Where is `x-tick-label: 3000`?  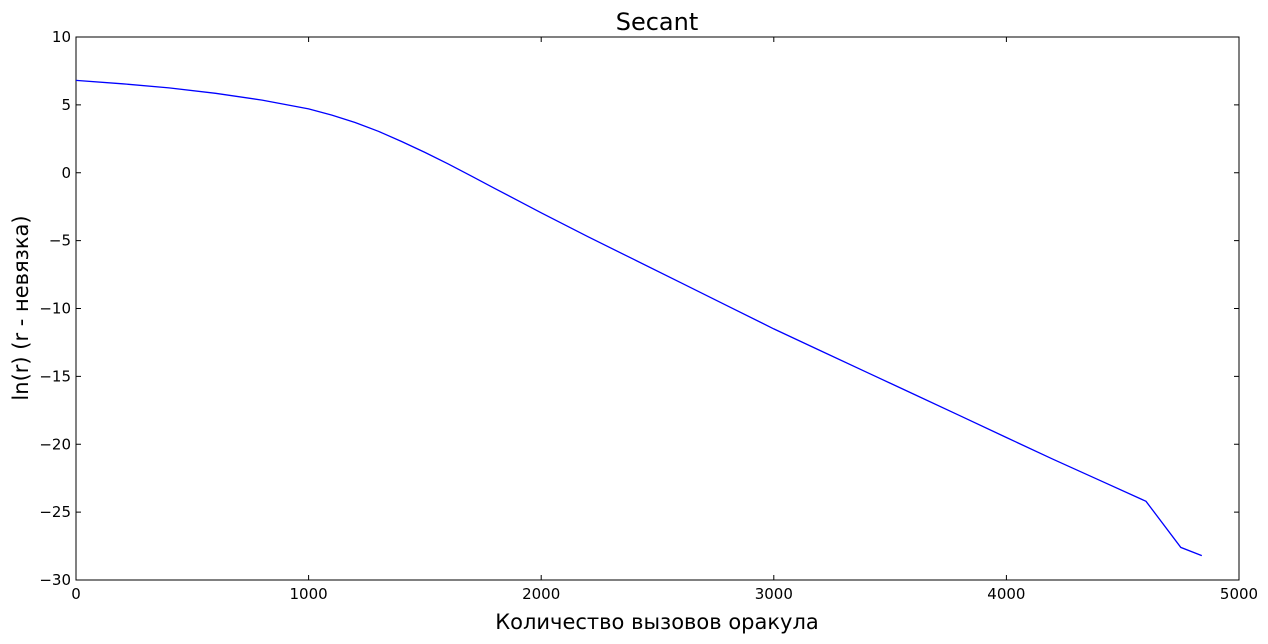
x-tick-label: 3000 is located at coordinates (774, 594).